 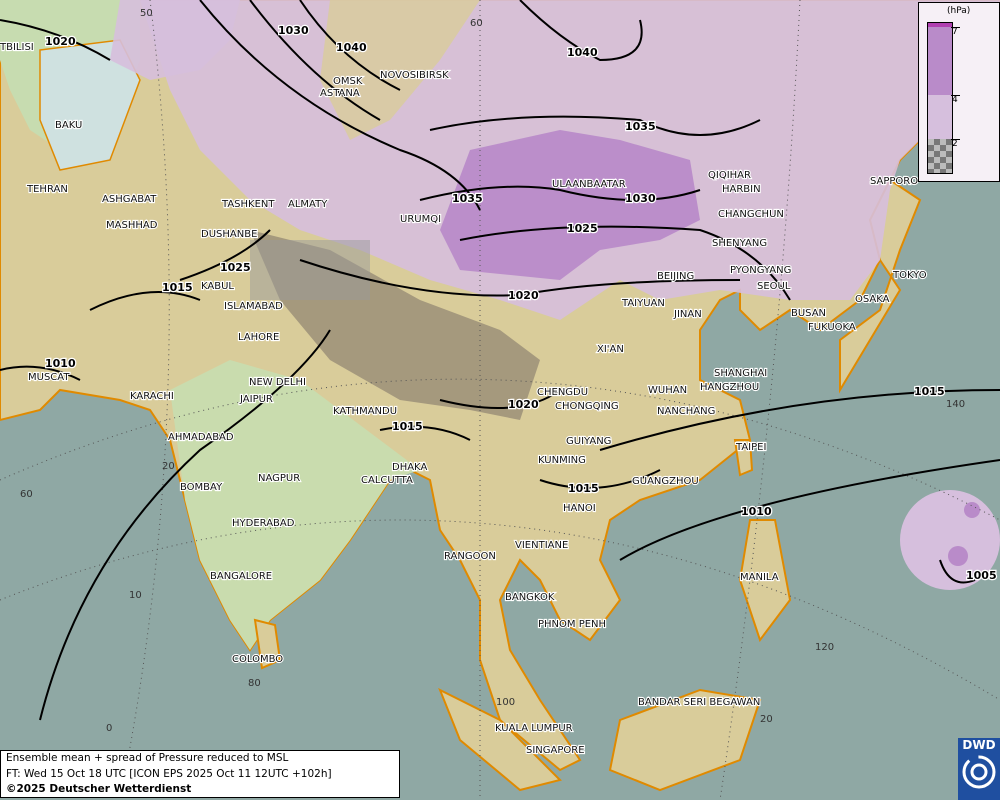 What do you see at coordinates (979, 745) in the screenshot?
I see `dwd-logo-text: DWD` at bounding box center [979, 745].